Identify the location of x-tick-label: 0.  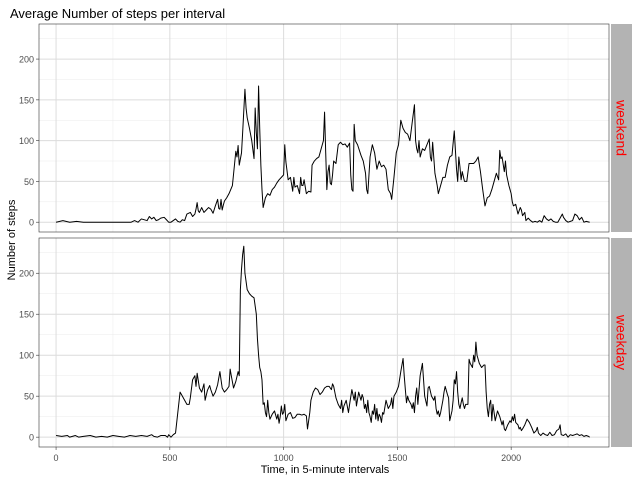
(56, 458).